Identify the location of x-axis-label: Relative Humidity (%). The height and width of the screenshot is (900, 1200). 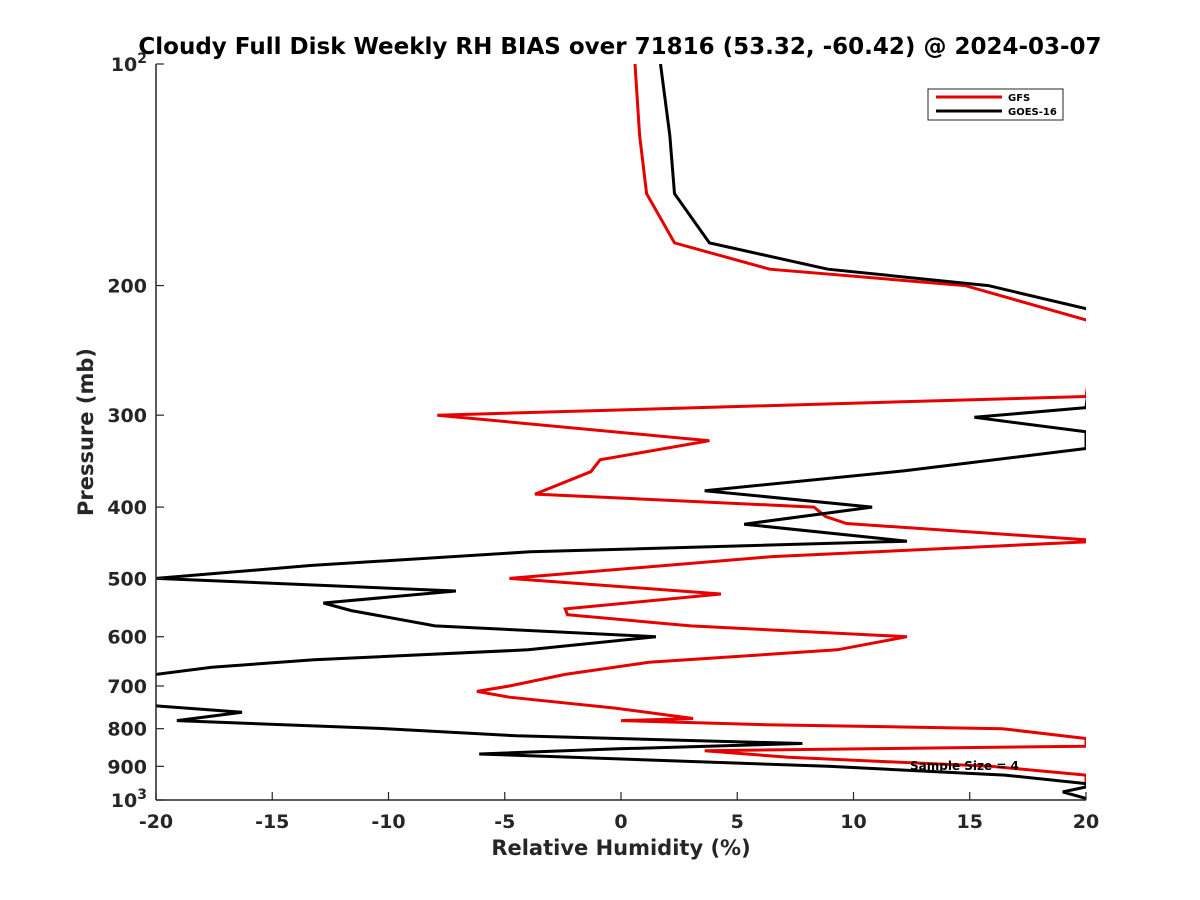
(620, 848).